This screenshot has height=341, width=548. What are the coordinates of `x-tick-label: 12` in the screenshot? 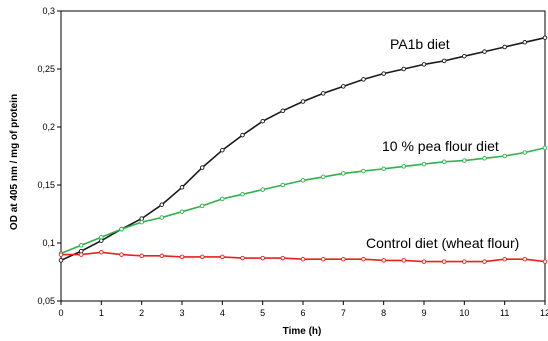 It's located at (544, 313).